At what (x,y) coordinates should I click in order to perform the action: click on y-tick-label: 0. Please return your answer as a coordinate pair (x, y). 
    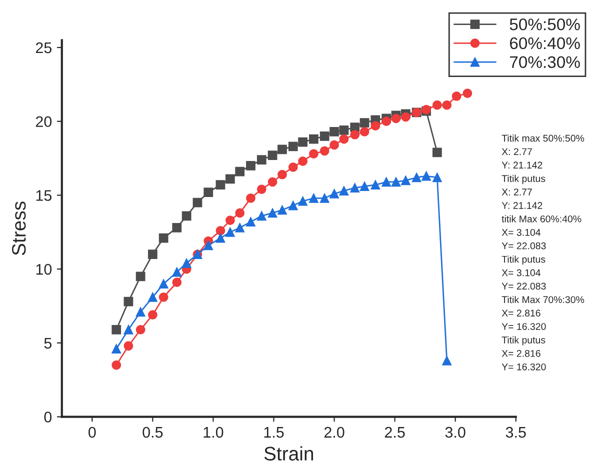
    Looking at the image, I should click on (48, 417).